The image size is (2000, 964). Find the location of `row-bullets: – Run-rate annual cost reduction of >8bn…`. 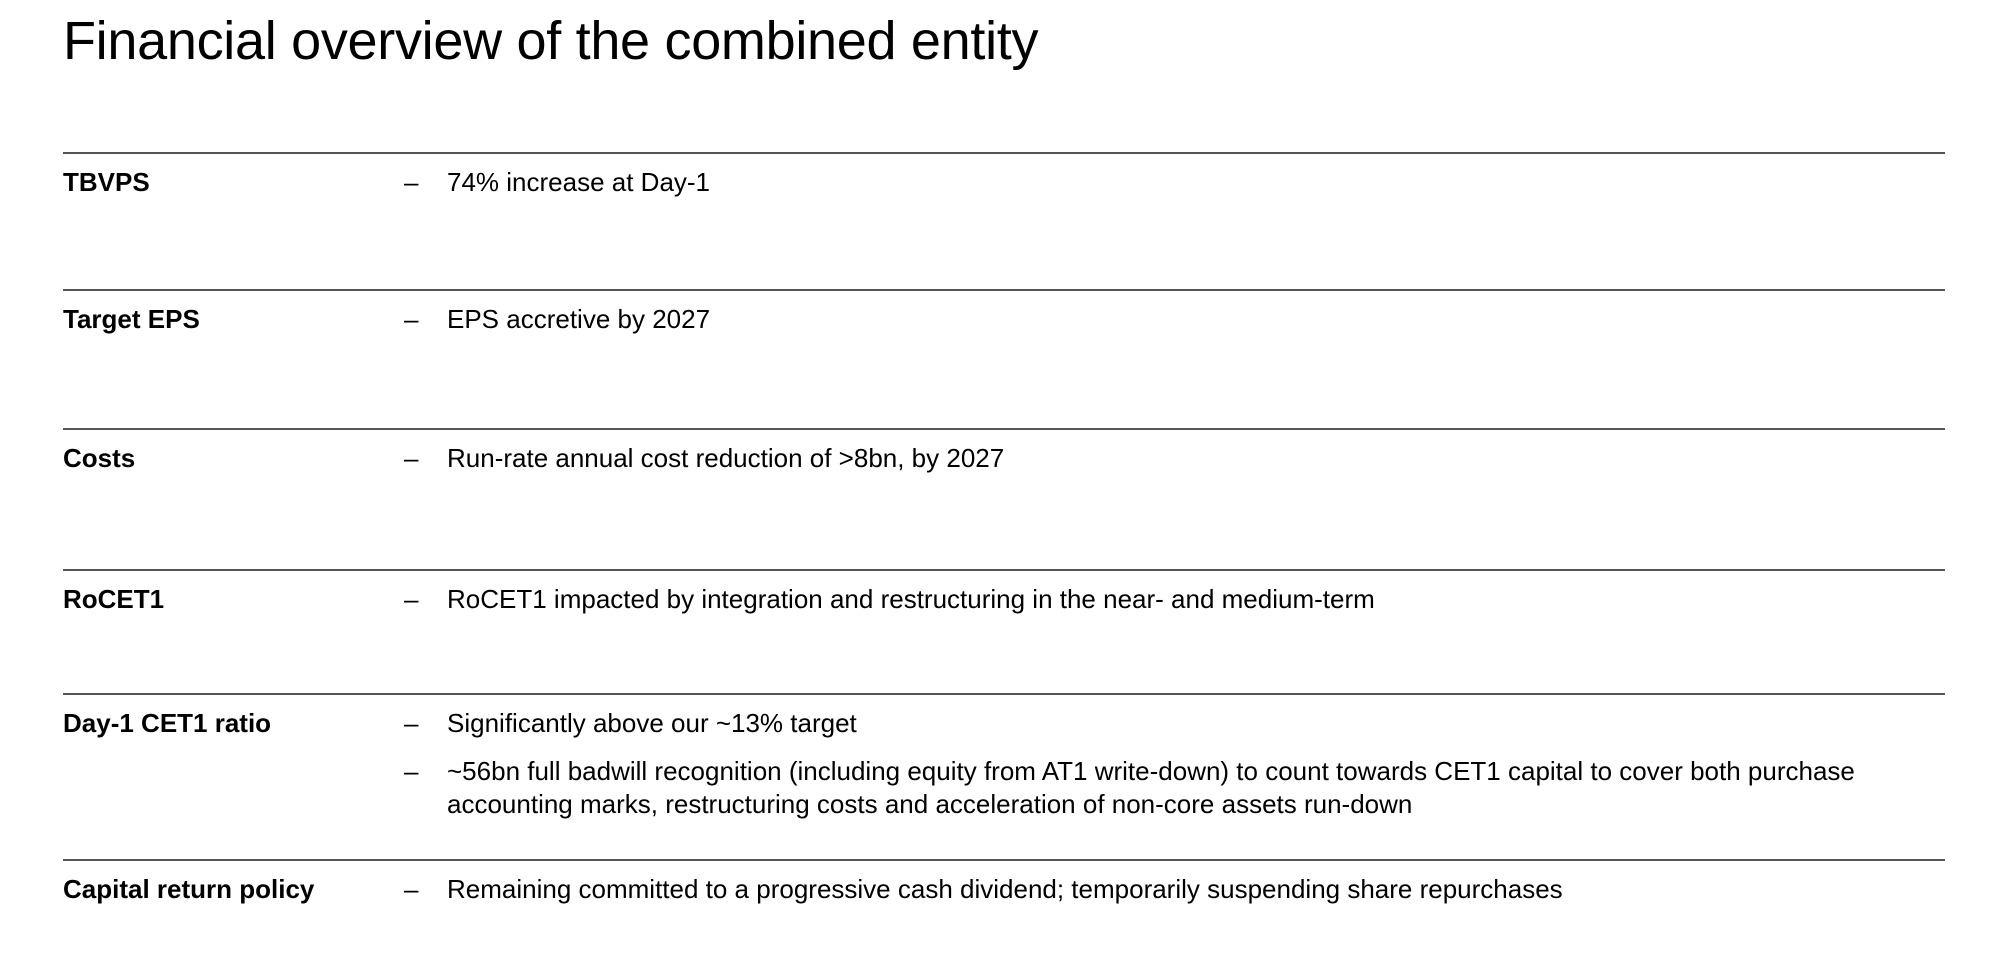

row-bullets: – Run-rate annual cost reduction of >8bn… is located at coordinates (1174, 466).